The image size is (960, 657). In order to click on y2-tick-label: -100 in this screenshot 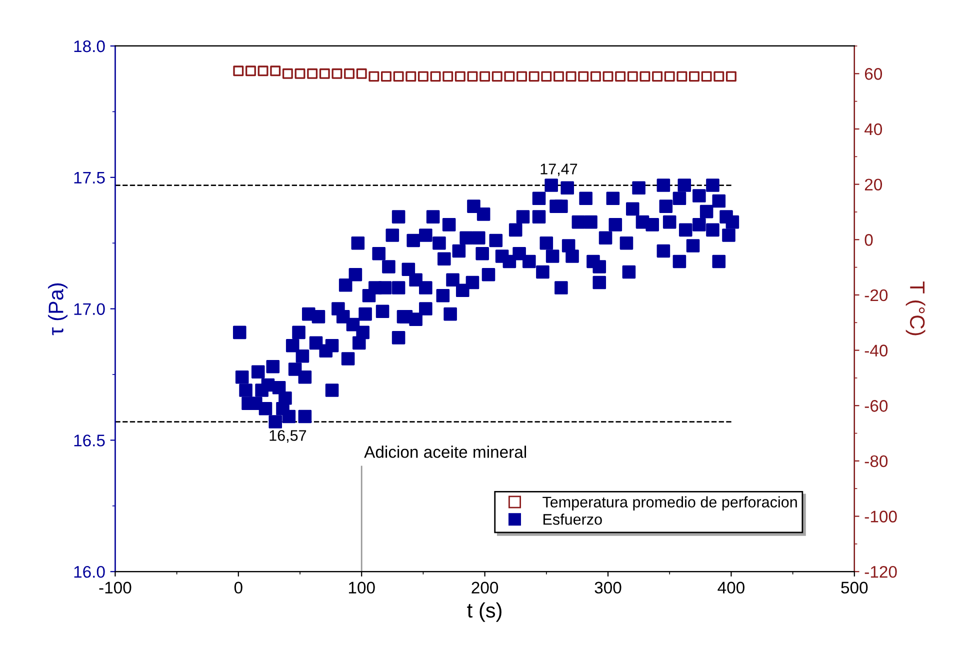, I will do `click(880, 516)`.